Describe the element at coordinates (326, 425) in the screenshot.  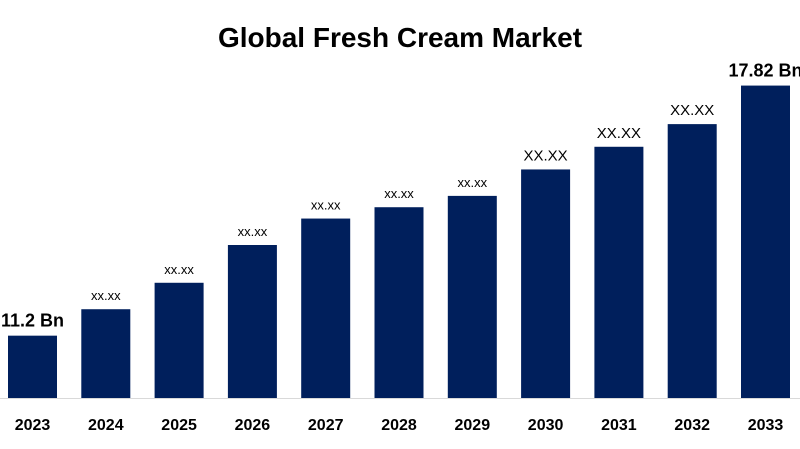
I see `x-tick-2027: 2027` at that location.